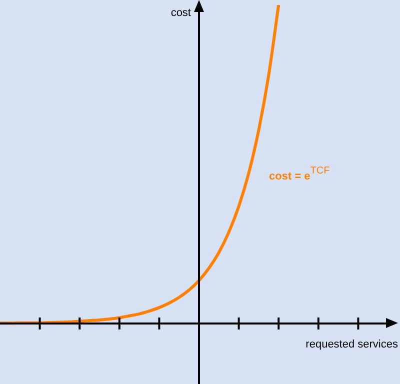 This screenshot has width=400, height=384. I want to click on y-axis-title: cost, so click(180, 13).